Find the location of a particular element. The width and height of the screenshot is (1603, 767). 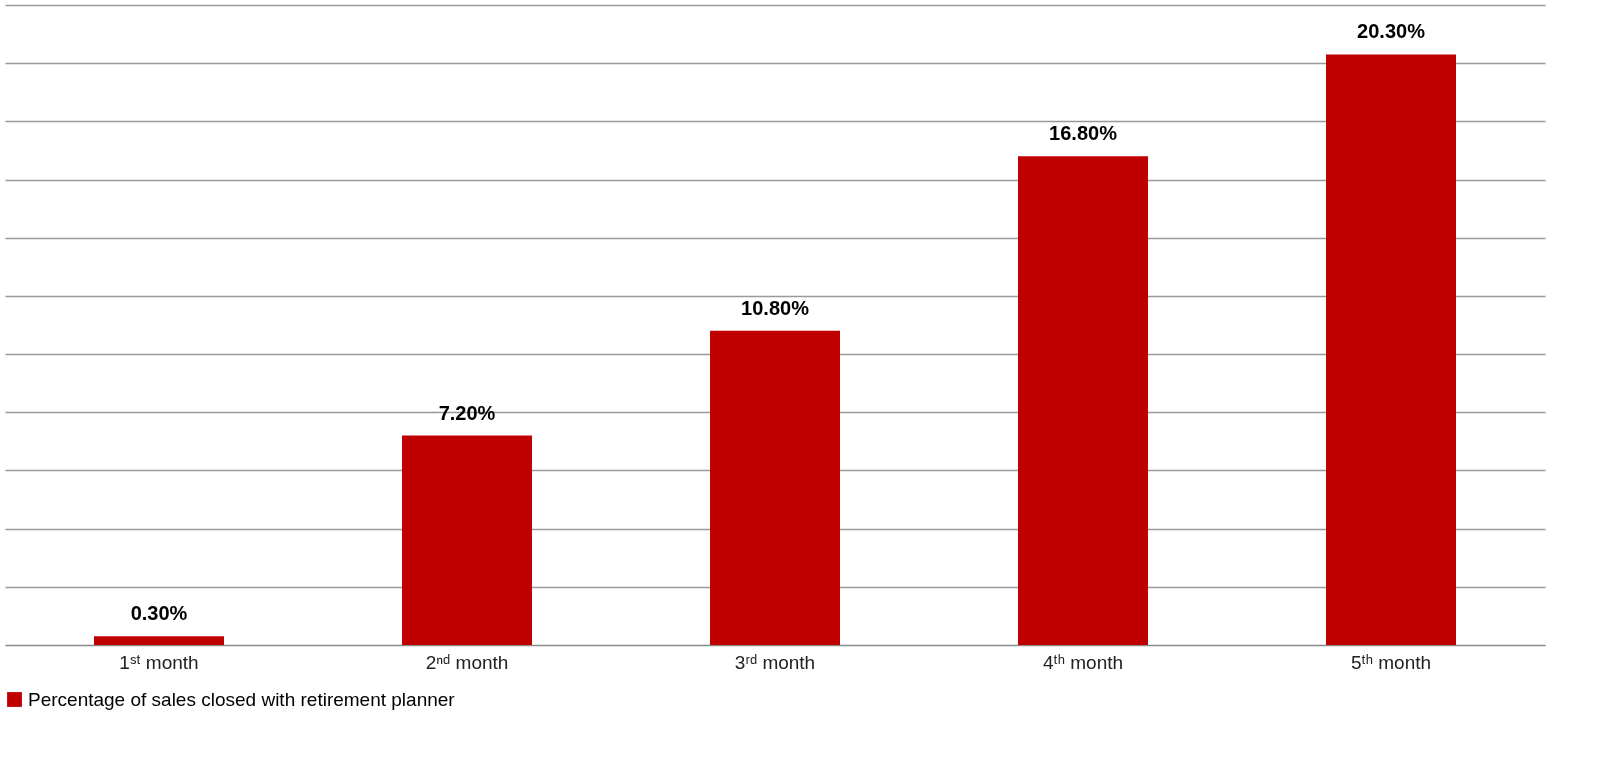

data-label: 16.80% is located at coordinates (1083, 133).